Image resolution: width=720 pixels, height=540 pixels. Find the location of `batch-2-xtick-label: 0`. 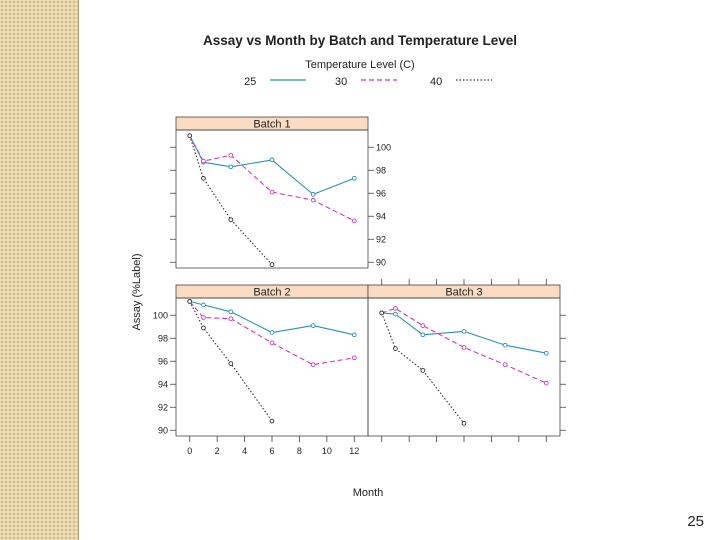

batch-2-xtick-label: 0 is located at coordinates (189, 451).